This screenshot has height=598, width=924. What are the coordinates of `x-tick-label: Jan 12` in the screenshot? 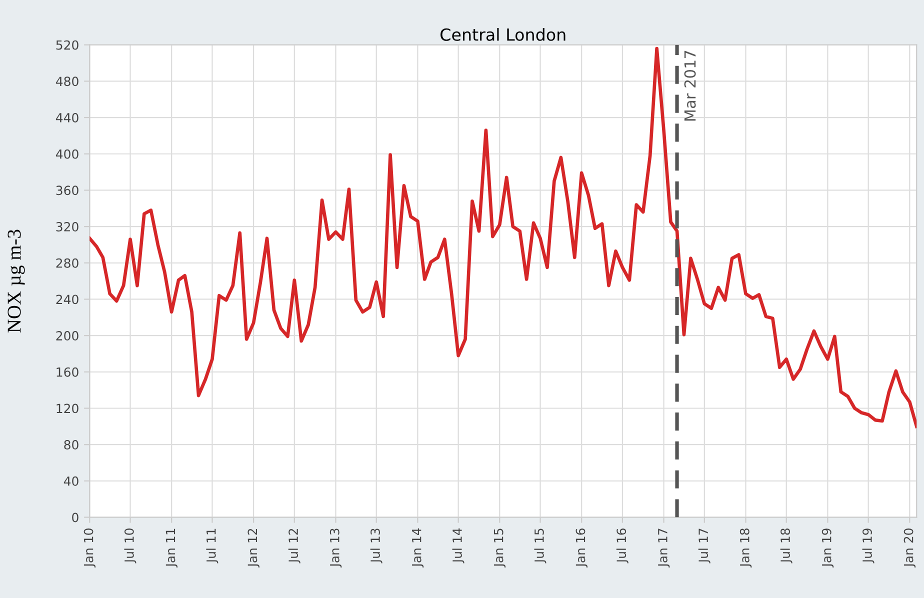 It's located at (254, 548).